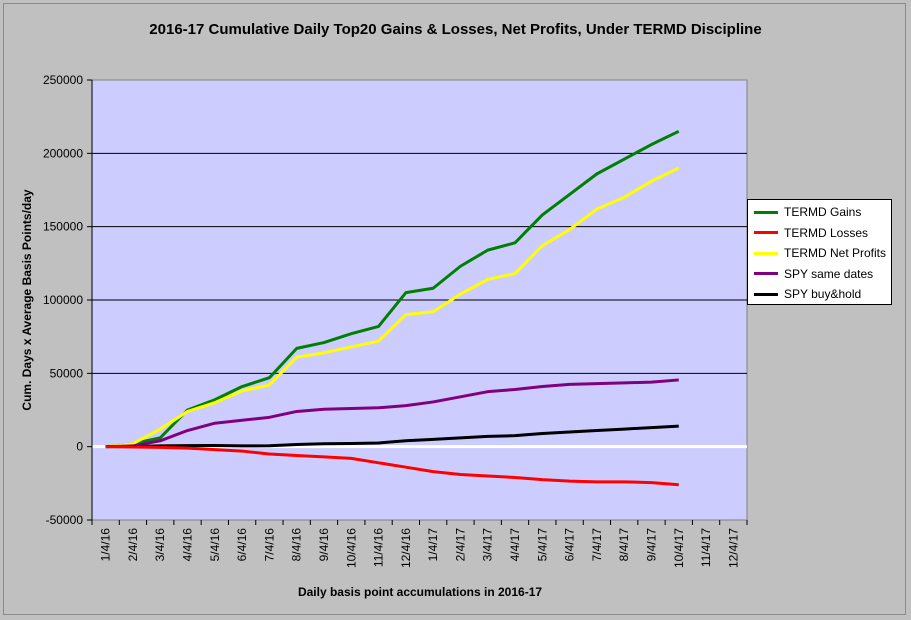 This screenshot has height=620, width=911. Describe the element at coordinates (733, 548) in the screenshot. I see `x-tick-label: 12/4/17` at that location.